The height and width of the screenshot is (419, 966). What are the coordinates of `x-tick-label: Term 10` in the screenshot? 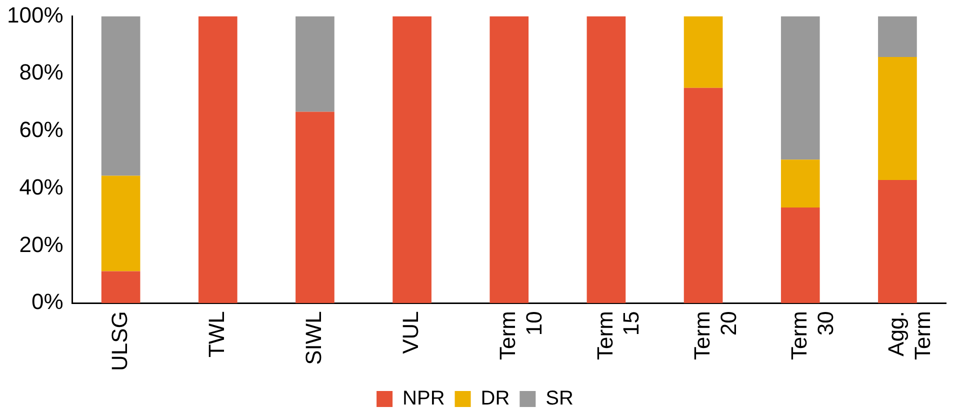 It's located at (521, 335).